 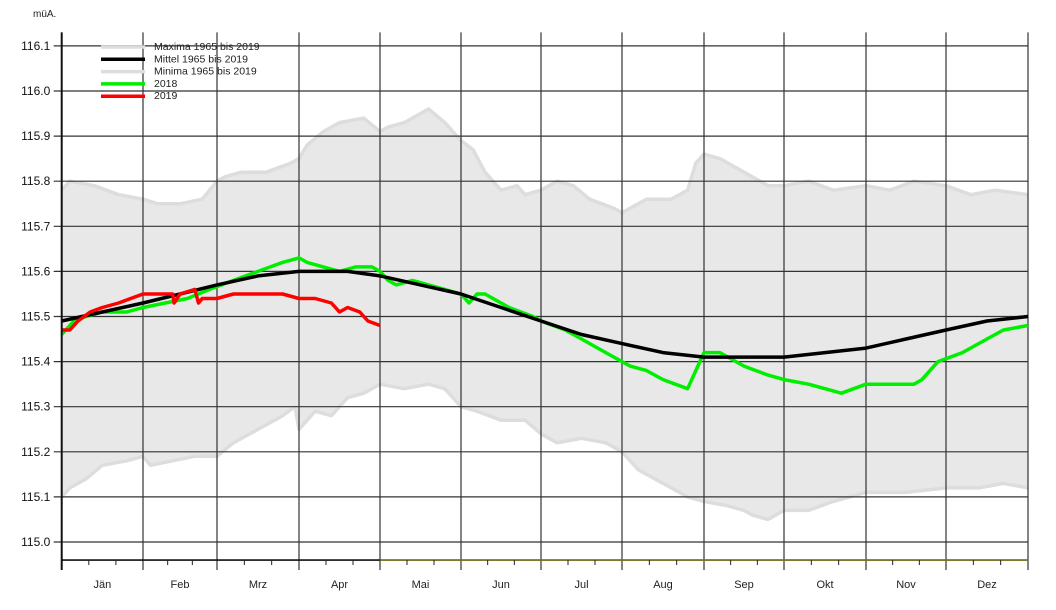 What do you see at coordinates (35, 542) in the screenshot?
I see `y-tick-label: 115.0` at bounding box center [35, 542].